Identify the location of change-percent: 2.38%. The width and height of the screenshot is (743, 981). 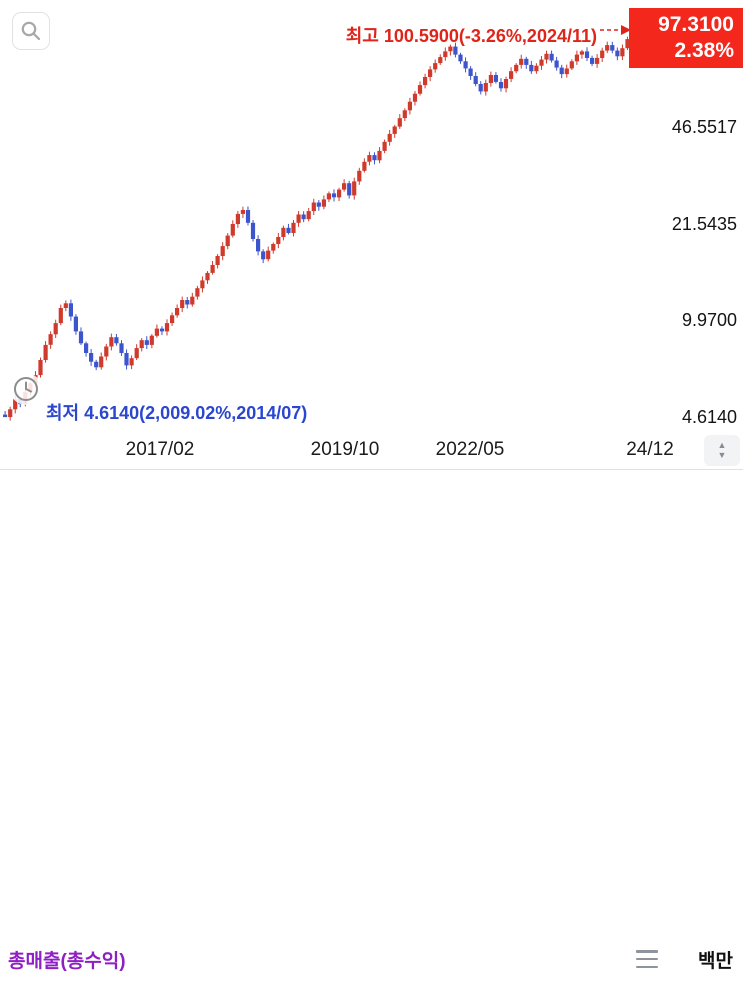
(704, 50).